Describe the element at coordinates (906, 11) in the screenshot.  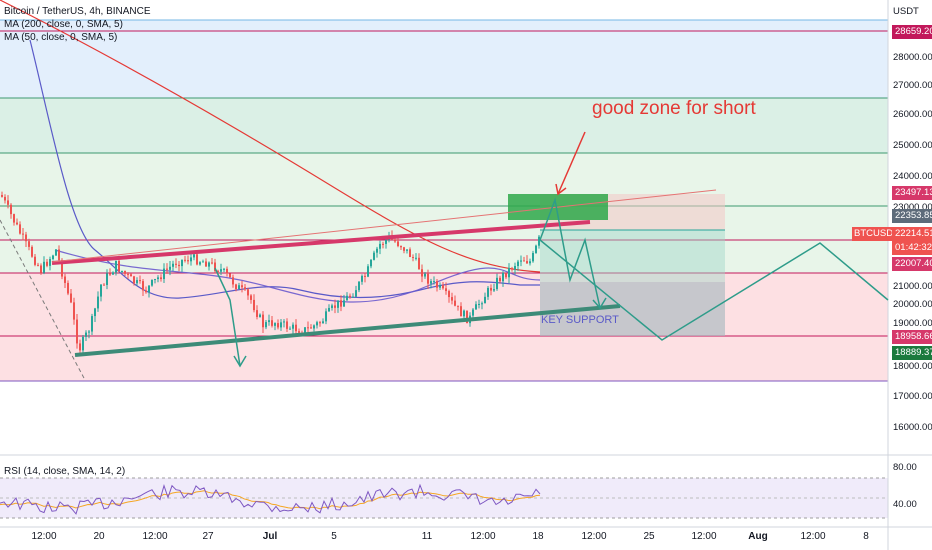
I see `currency-label: USDT` at that location.